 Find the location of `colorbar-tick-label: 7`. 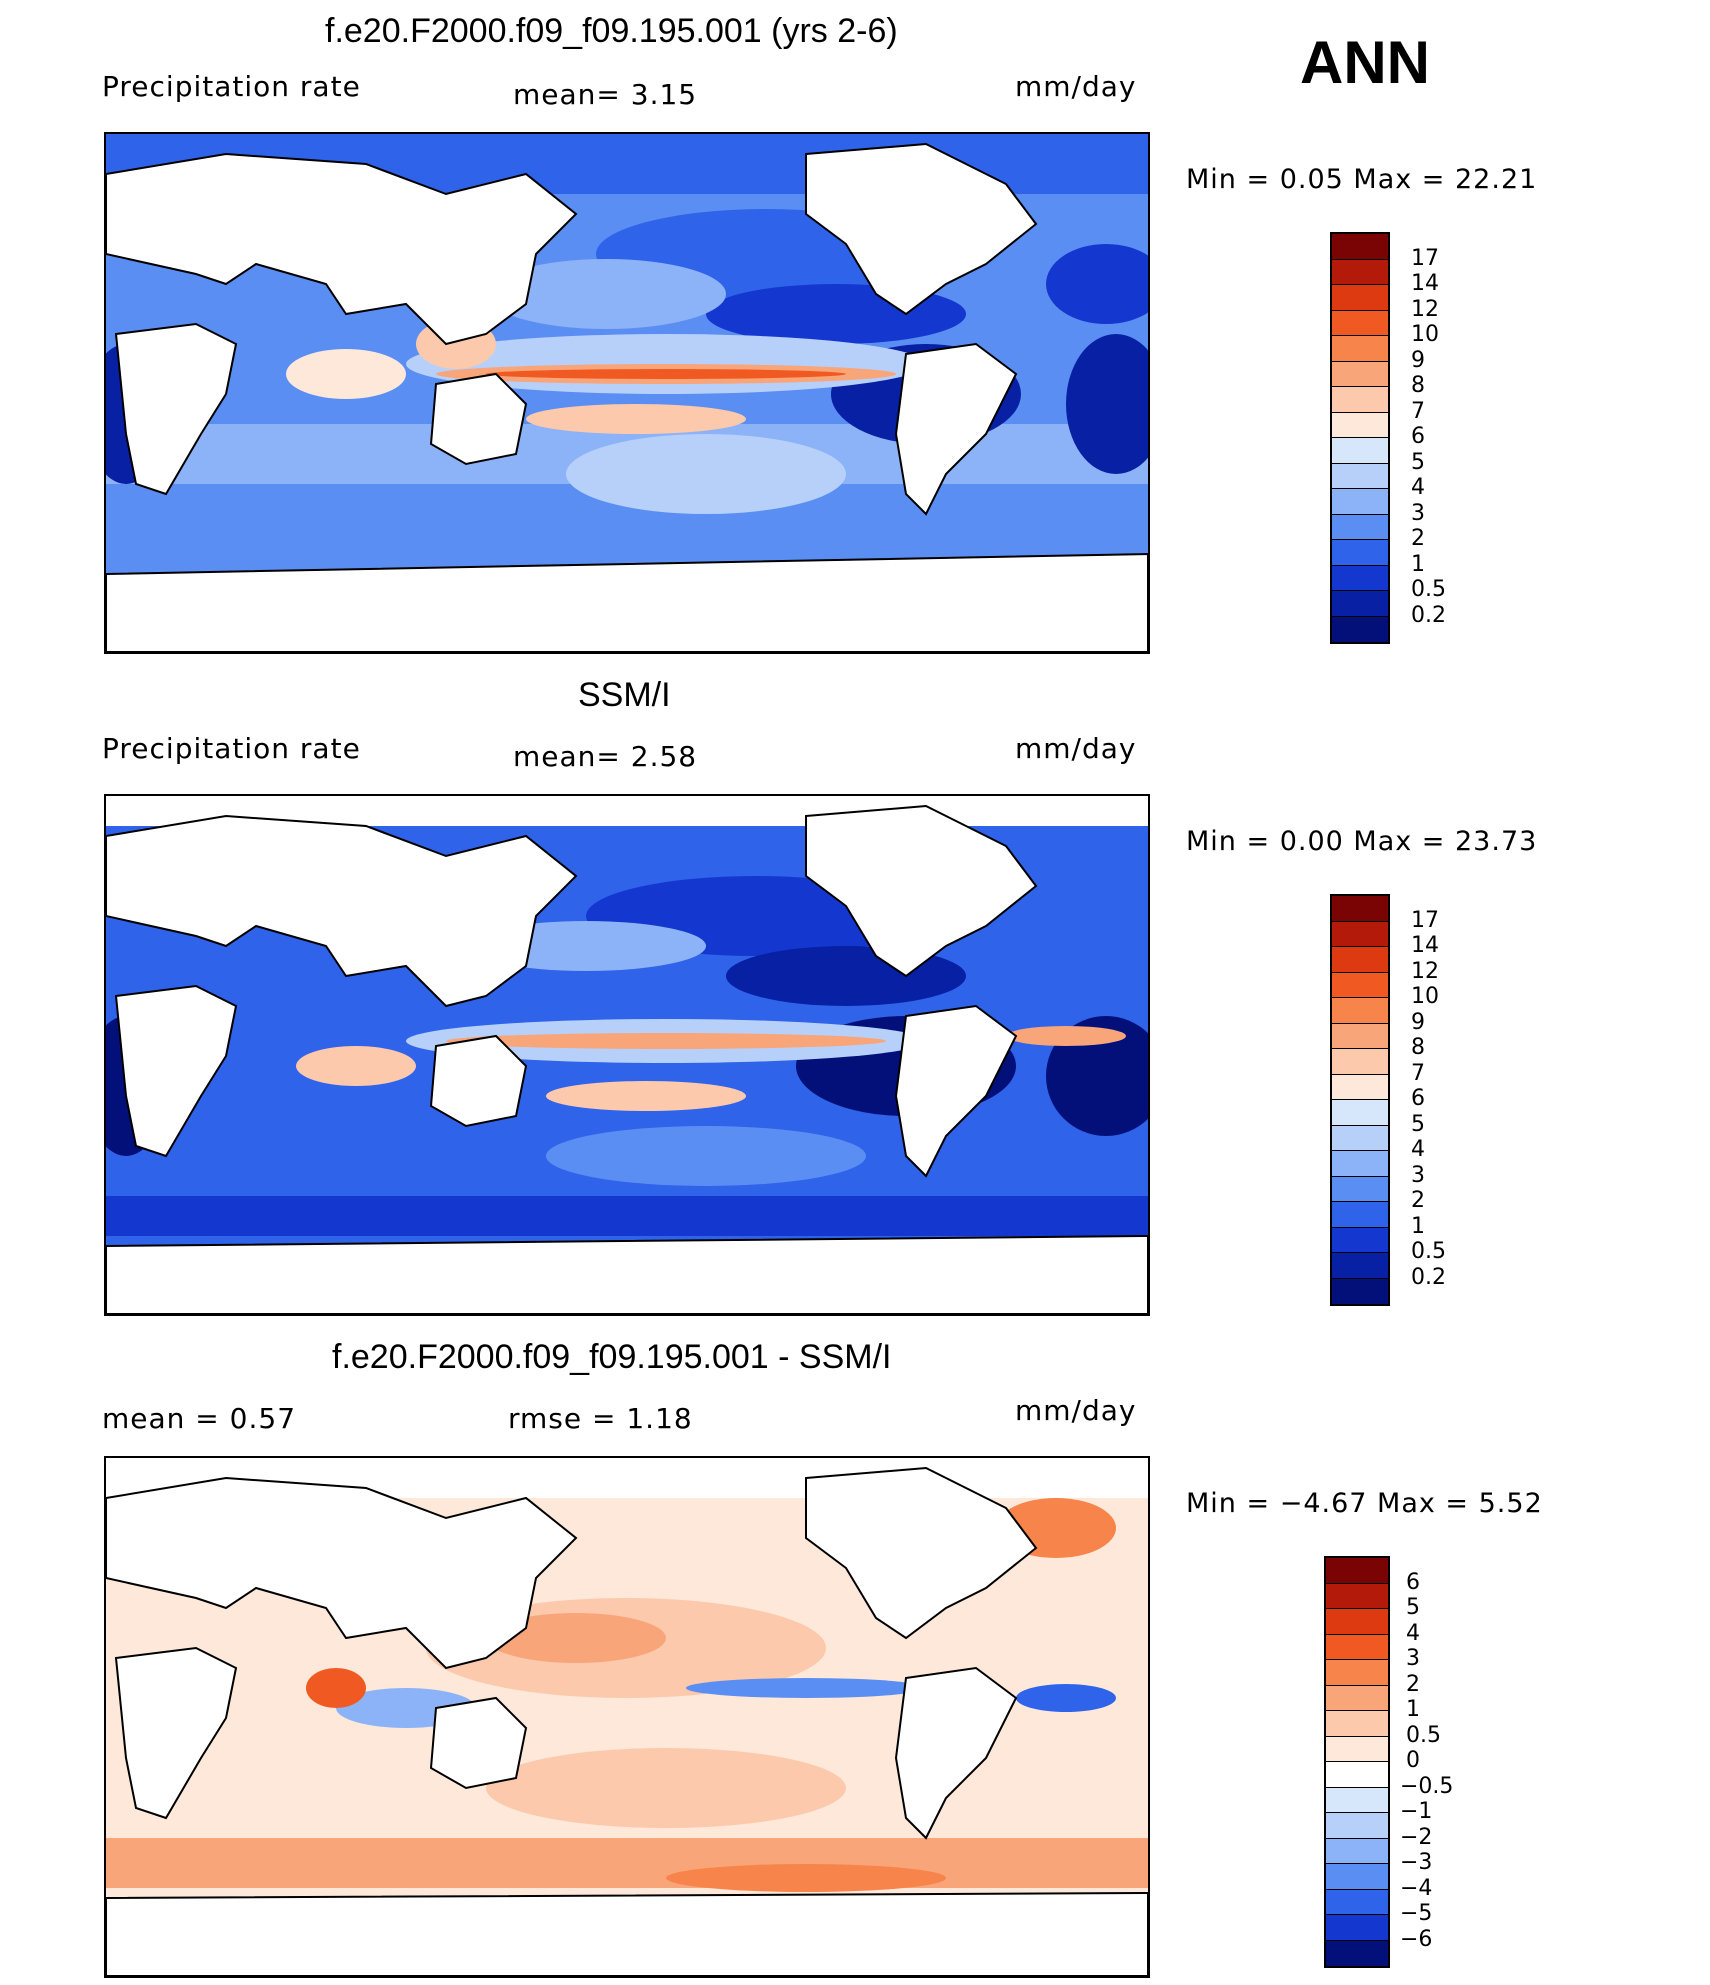

colorbar-tick-label: 7 is located at coordinates (1418, 411).